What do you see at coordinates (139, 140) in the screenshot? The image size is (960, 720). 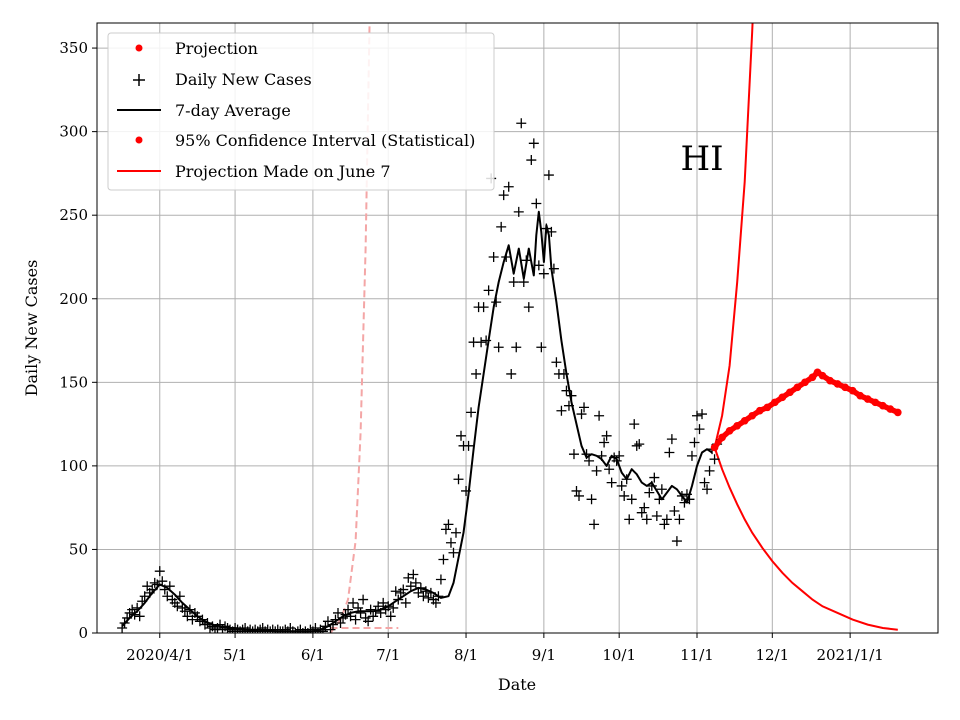 I see `legend-ci-marker` at bounding box center [139, 140].